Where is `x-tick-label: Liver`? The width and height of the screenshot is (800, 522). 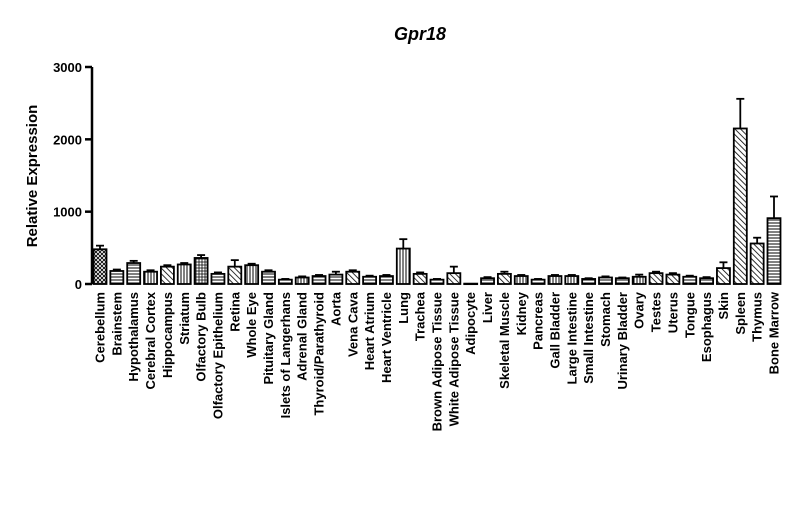
x-tick-label: Liver is located at coordinates (487, 307).